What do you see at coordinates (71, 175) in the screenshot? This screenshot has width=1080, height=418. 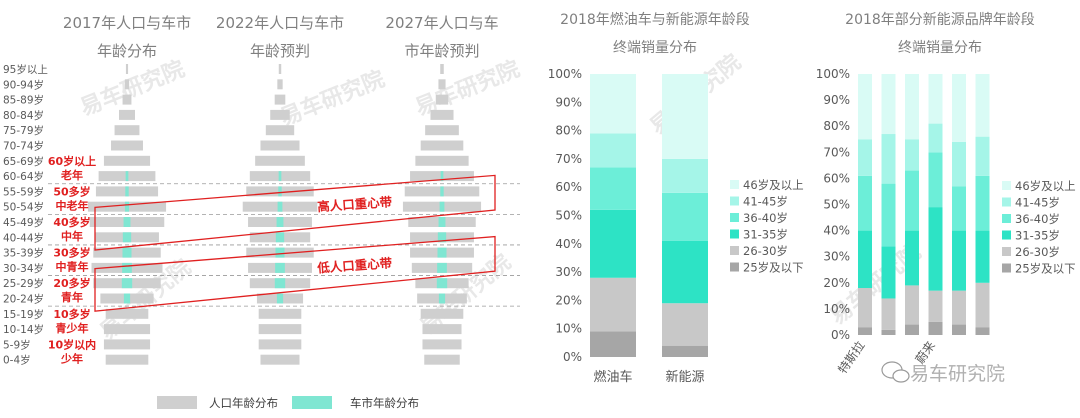 I see `annotation-line2: 老年` at bounding box center [71, 175].